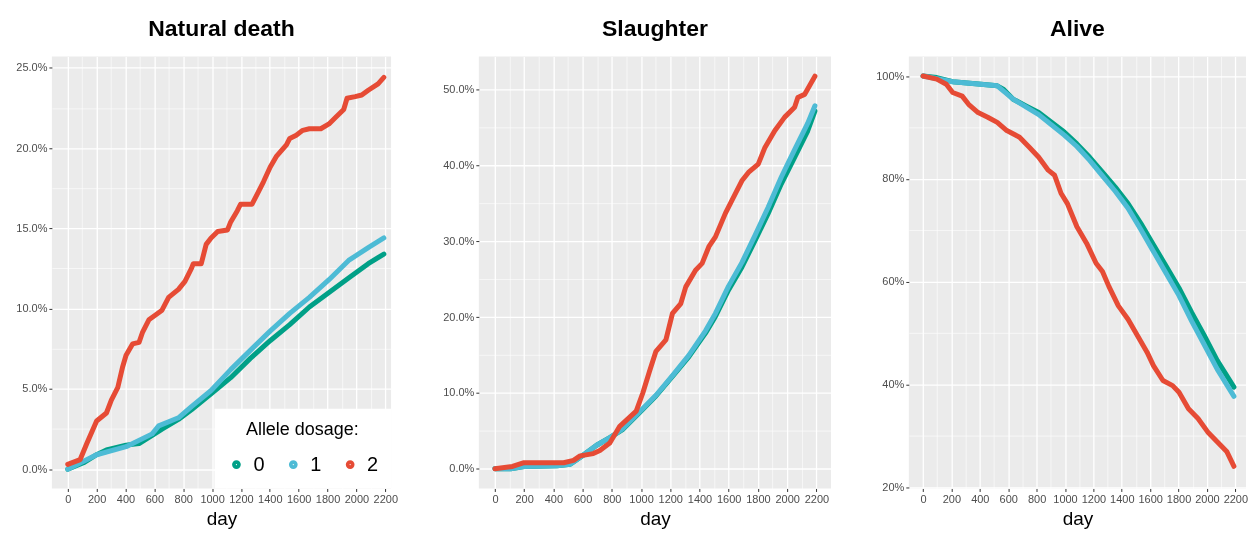 The image size is (1250, 537). I want to click on y-tick-label: 20%, so click(893, 486).